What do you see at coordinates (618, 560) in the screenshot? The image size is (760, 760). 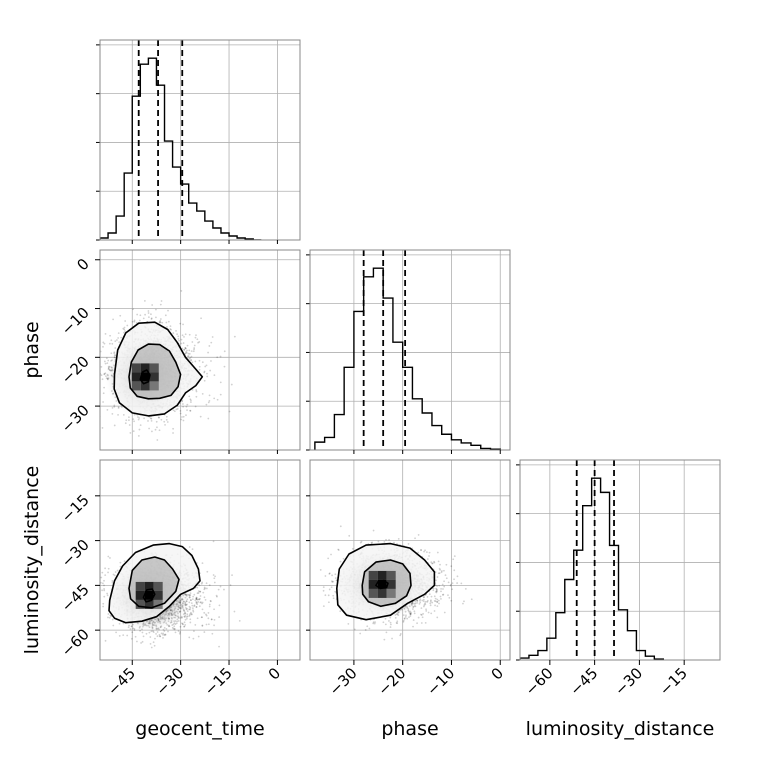 I see `histogram-panel` at bounding box center [618, 560].